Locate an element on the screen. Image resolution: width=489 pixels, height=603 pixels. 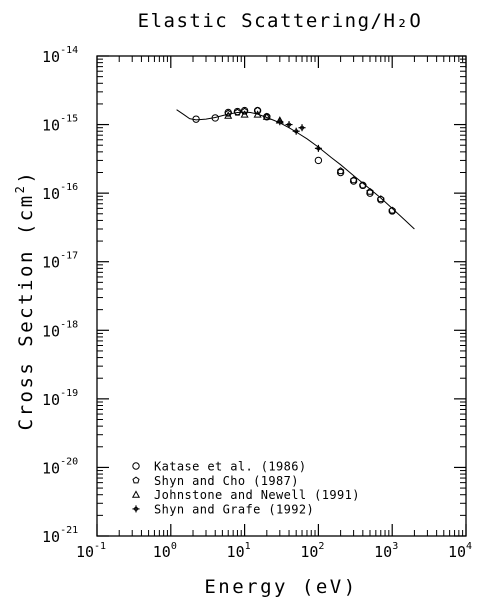
legend-label: Katase et al. (1986) is located at coordinates (230, 467).